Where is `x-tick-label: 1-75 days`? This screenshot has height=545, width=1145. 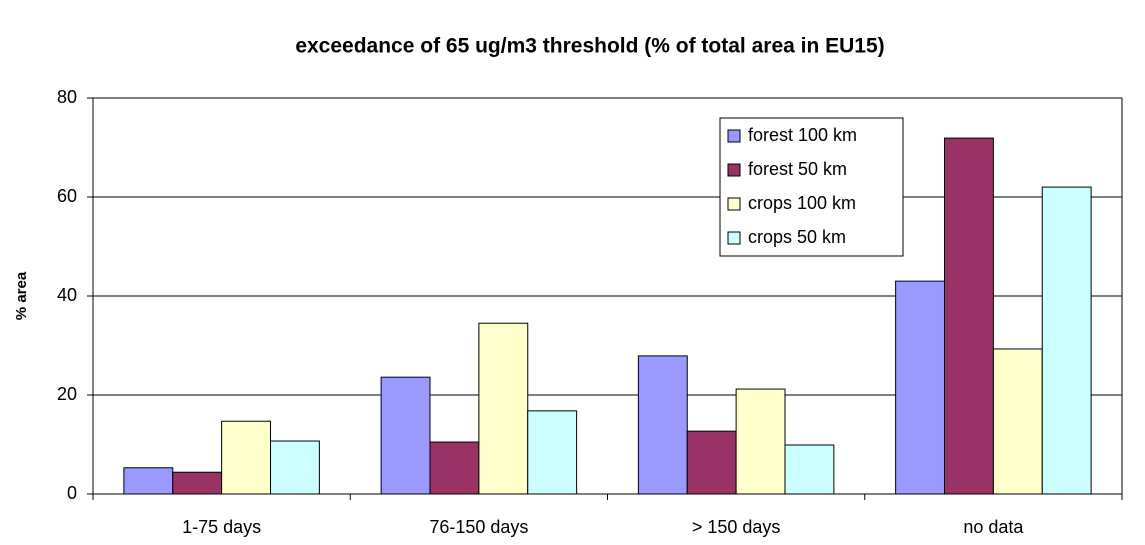
x-tick-label: 1-75 days is located at coordinates (221, 527).